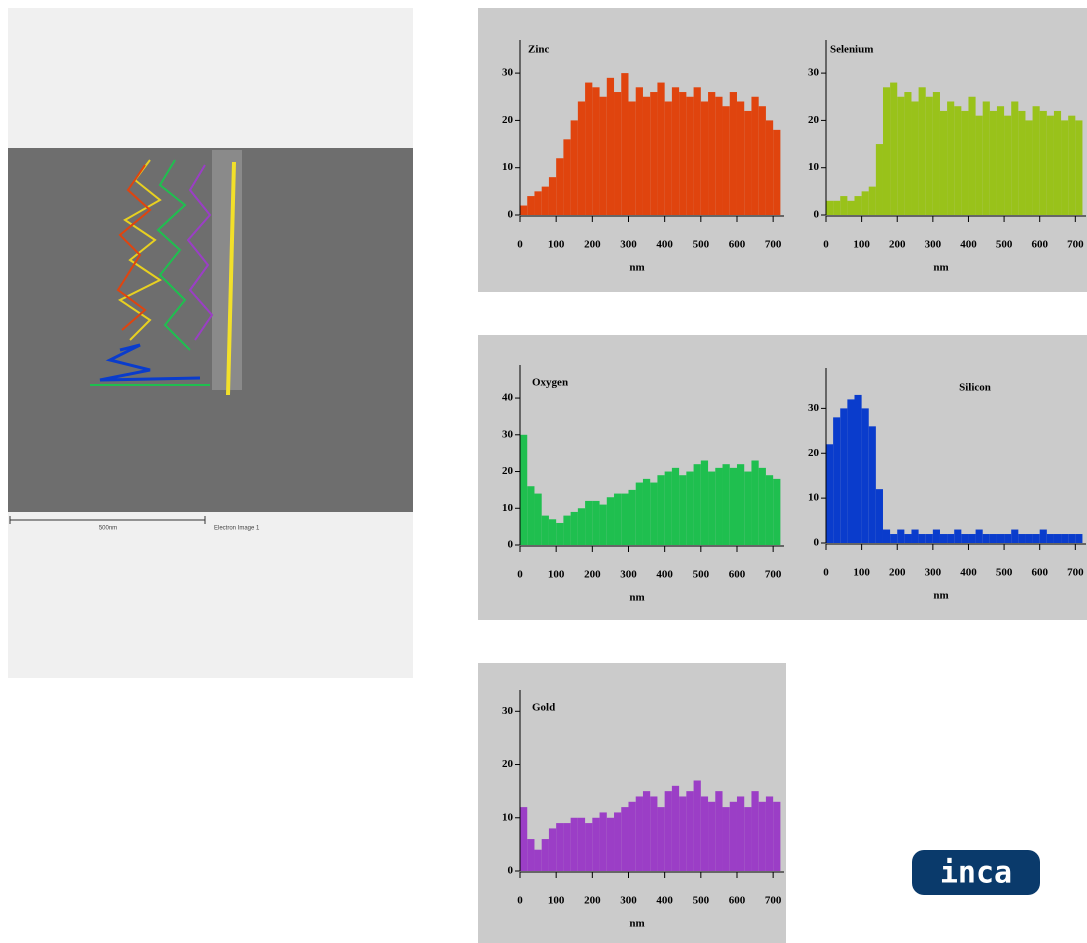  Describe the element at coordinates (737, 901) in the screenshot. I see `x-tick-label: 600` at that location.